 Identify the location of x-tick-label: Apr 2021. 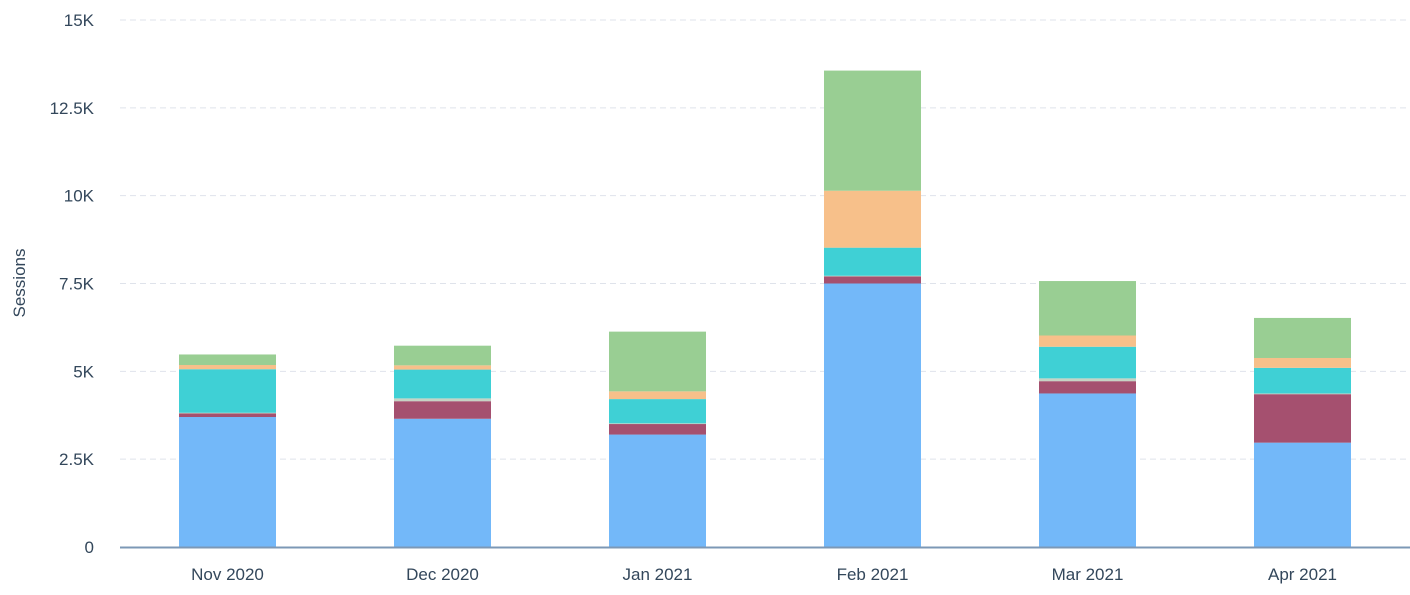
(1302, 574).